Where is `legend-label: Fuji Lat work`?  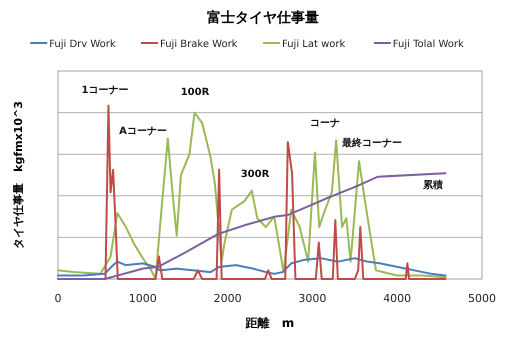 legend-label: Fuji Lat work is located at coordinates (314, 44).